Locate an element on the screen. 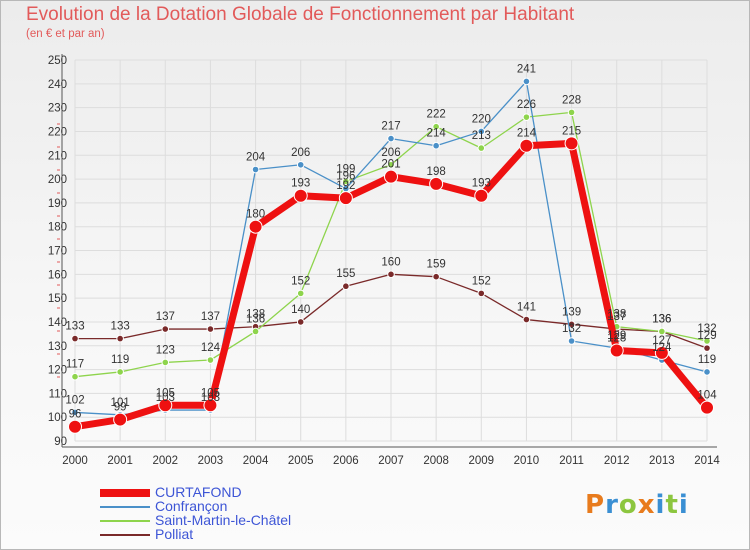  y-tick-label: 250 is located at coordinates (57, 61).